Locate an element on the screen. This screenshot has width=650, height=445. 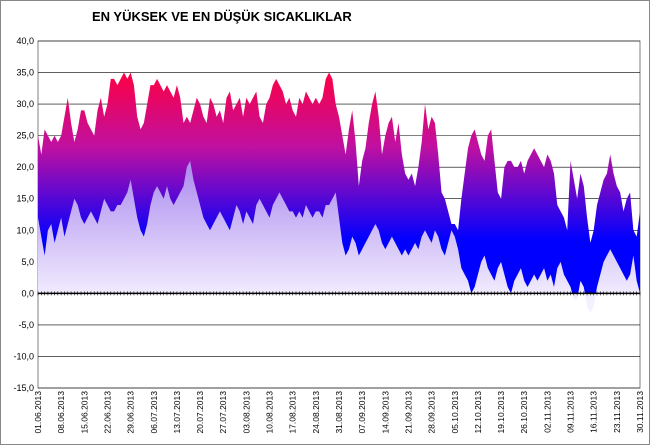
x-tick-label: 20.07.2013 is located at coordinates (200, 412).